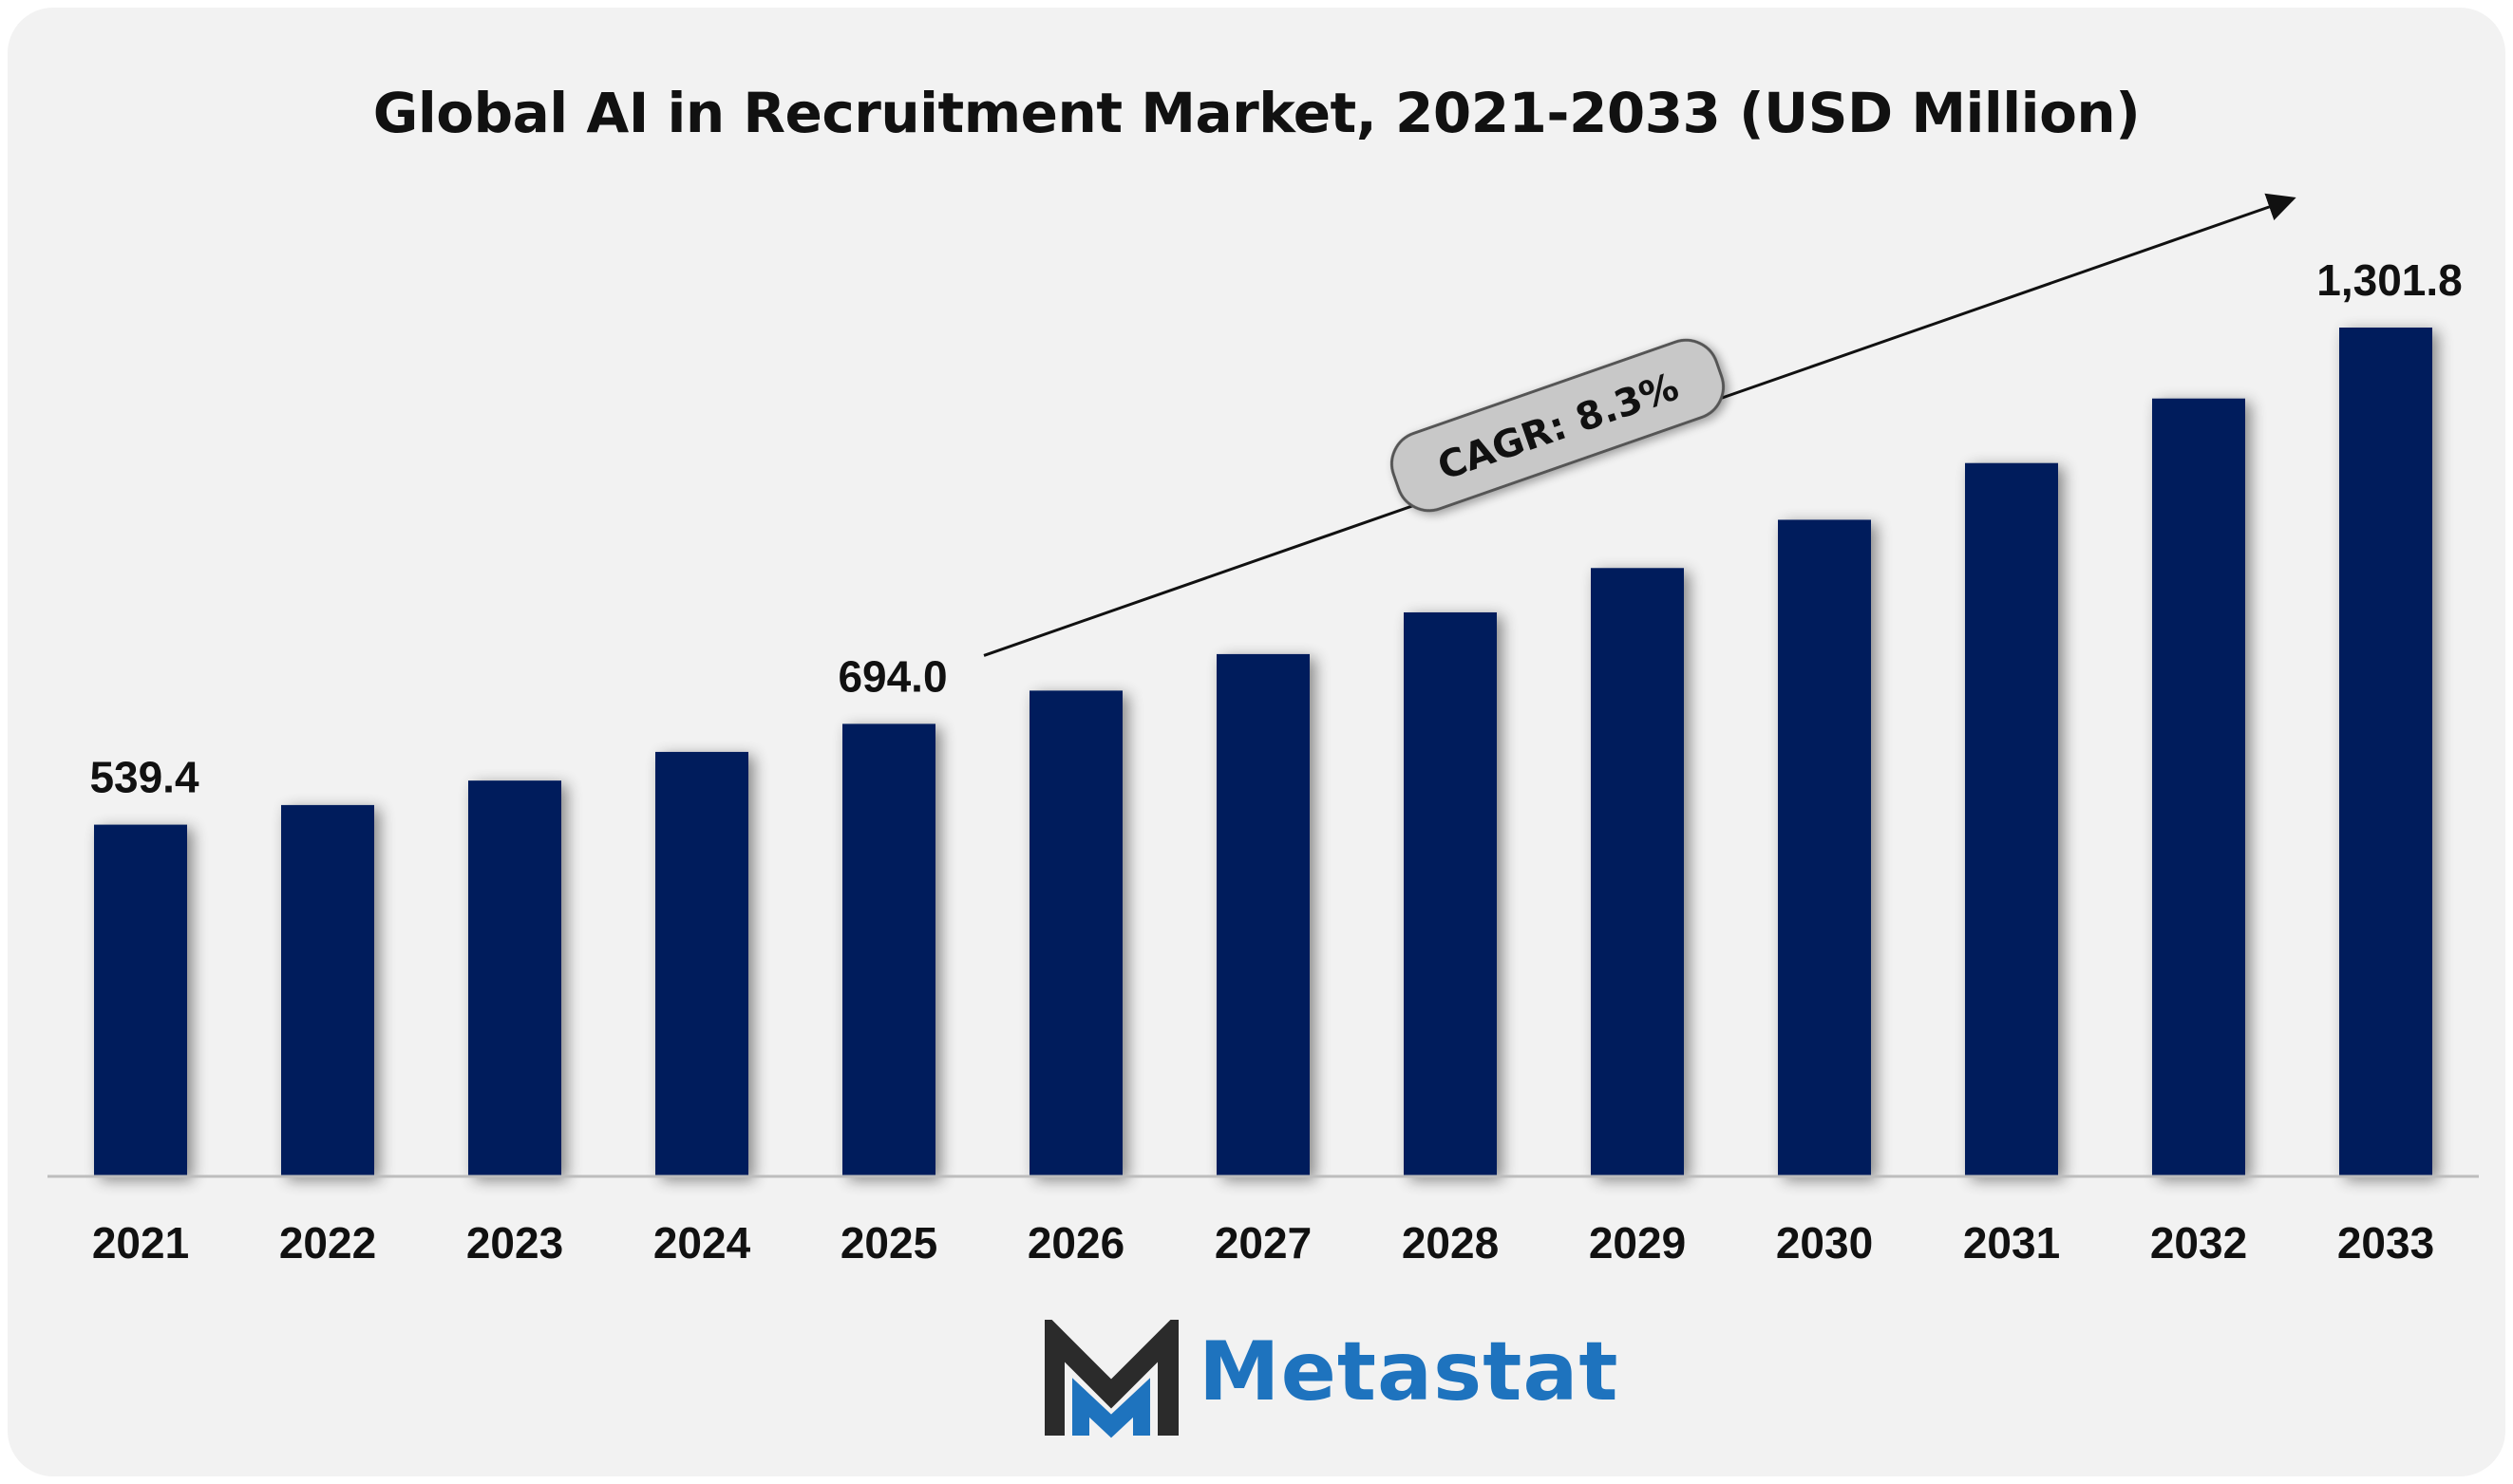  Describe the element at coordinates (328, 1243) in the screenshot. I see `x-tick-2022: 2022` at that location.